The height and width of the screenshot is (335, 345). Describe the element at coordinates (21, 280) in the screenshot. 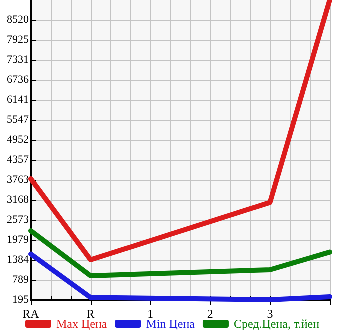

I see `y-tick-label: 789` at that location.